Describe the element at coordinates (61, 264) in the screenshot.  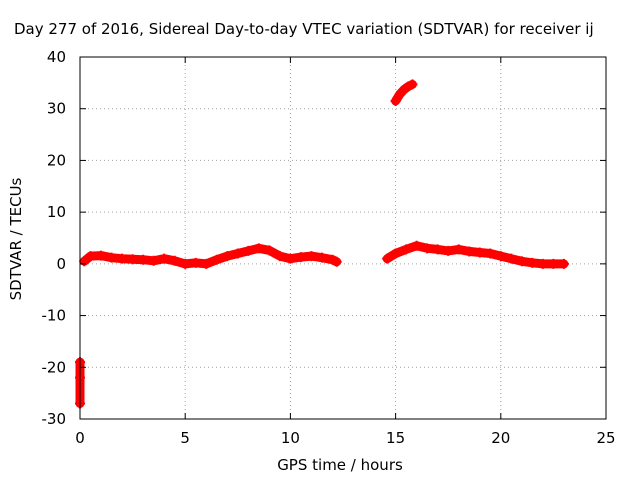
I see `y-tick-label: 0` at that location.